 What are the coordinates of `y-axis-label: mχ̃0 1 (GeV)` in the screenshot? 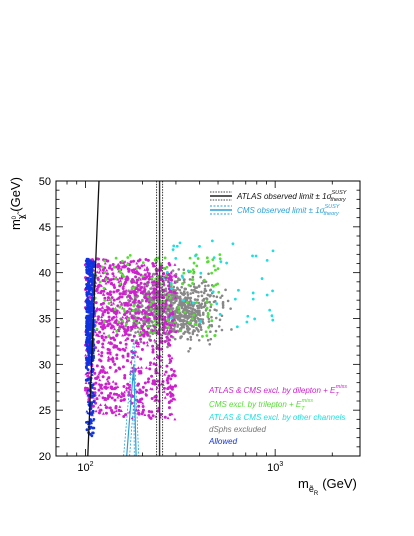 It's located at (18, 203).